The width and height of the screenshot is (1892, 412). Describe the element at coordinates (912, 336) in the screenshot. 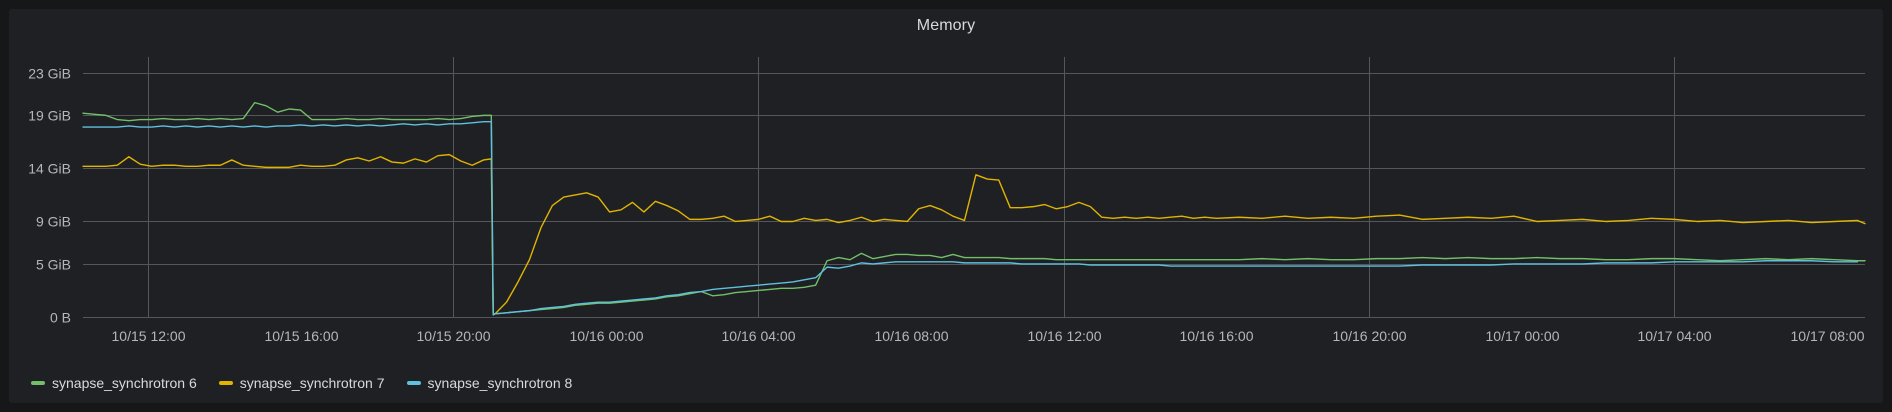

I see `x-axis-tick-label: 10/16 08:00` at that location.